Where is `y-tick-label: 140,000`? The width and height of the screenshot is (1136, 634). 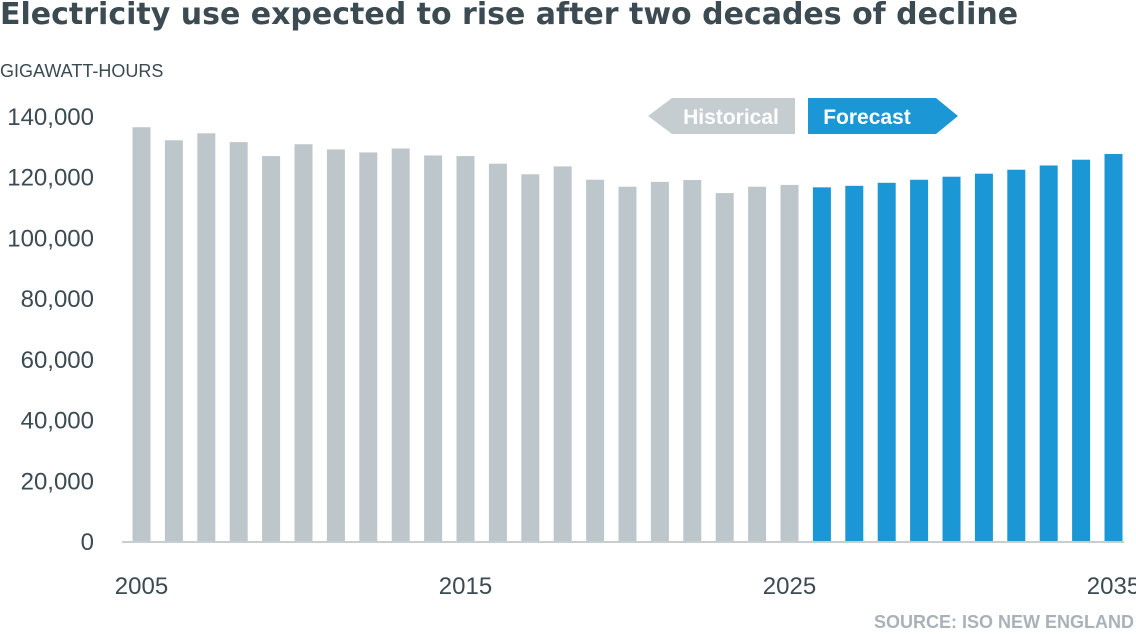 y-tick-label: 140,000 is located at coordinates (50, 117).